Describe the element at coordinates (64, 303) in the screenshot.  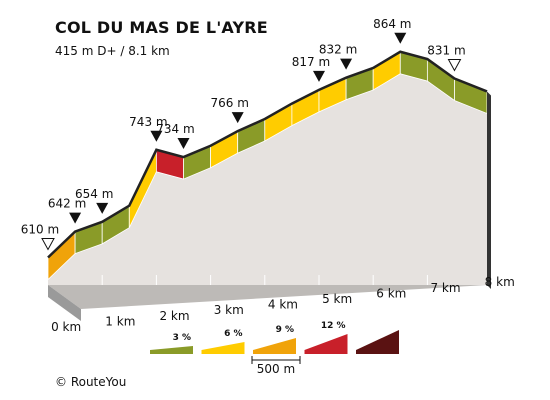
I see `profile-base-left-edge` at that location.